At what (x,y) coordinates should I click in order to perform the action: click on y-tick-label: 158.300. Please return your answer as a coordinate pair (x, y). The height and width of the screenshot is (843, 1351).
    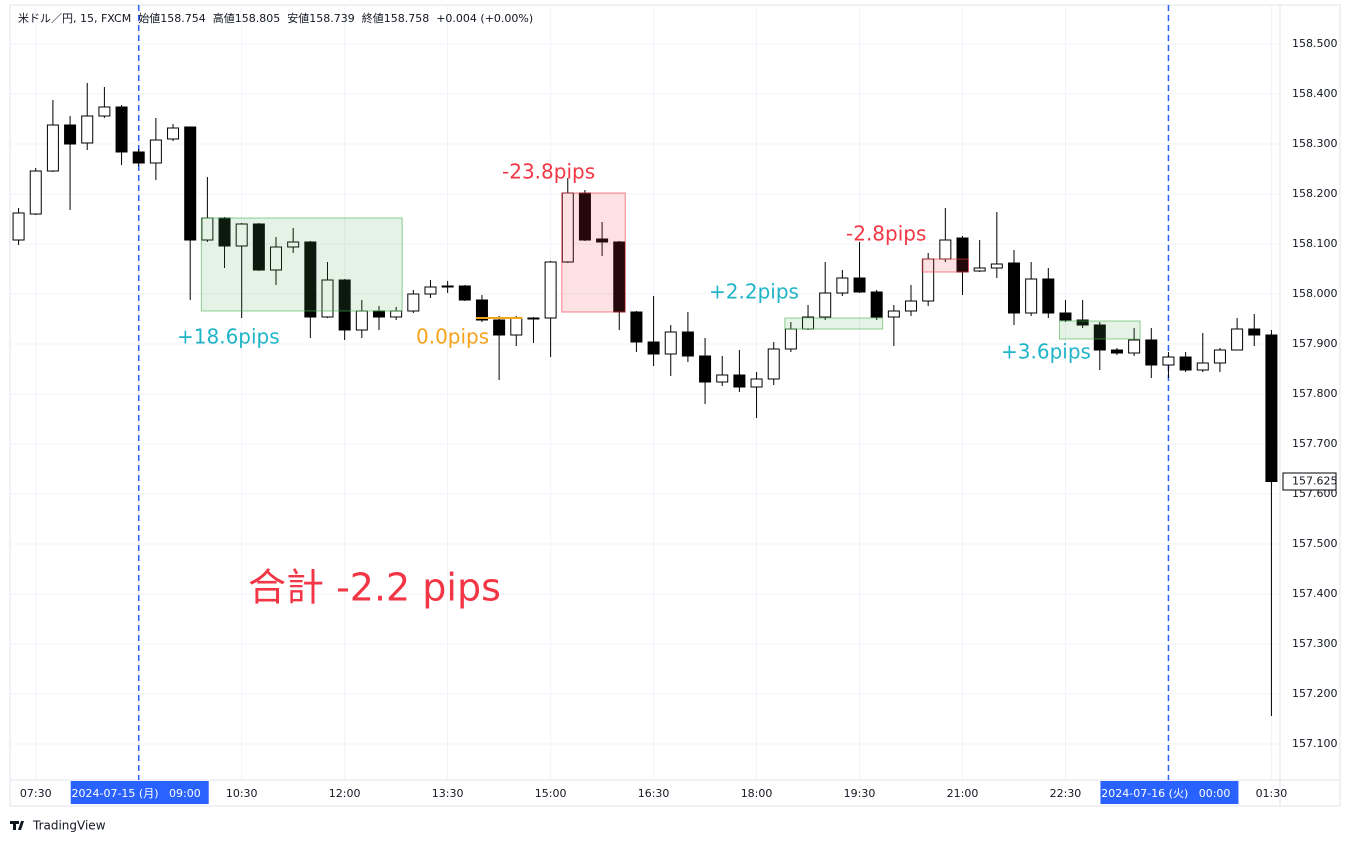
    Looking at the image, I should click on (1315, 143).